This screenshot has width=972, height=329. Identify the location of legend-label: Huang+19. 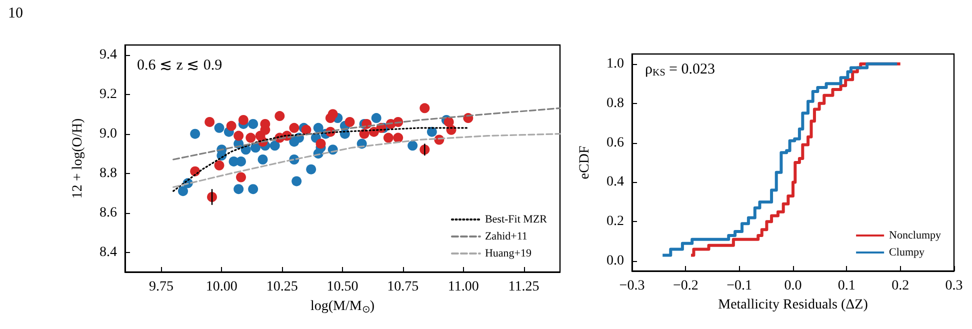
(508, 254).